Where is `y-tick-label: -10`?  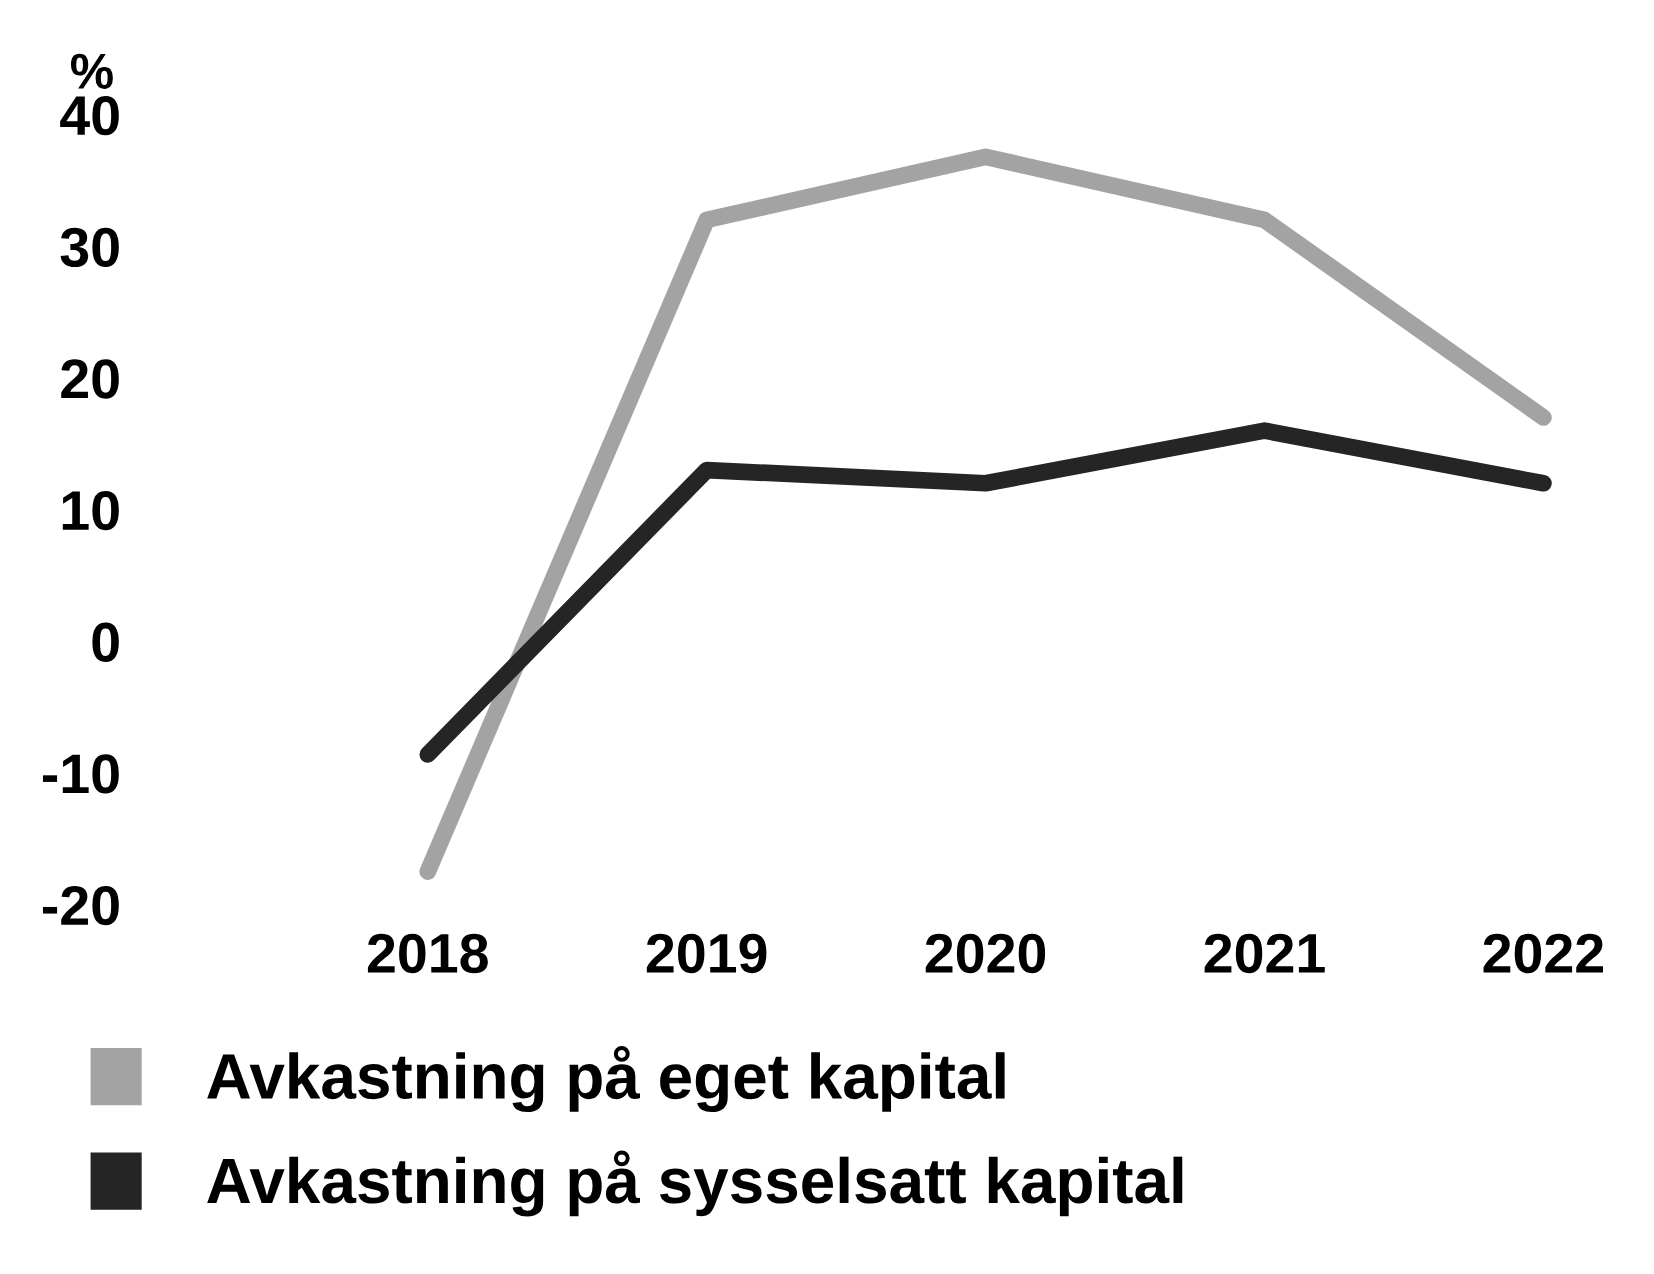 y-tick-label: -10 is located at coordinates (80, 774).